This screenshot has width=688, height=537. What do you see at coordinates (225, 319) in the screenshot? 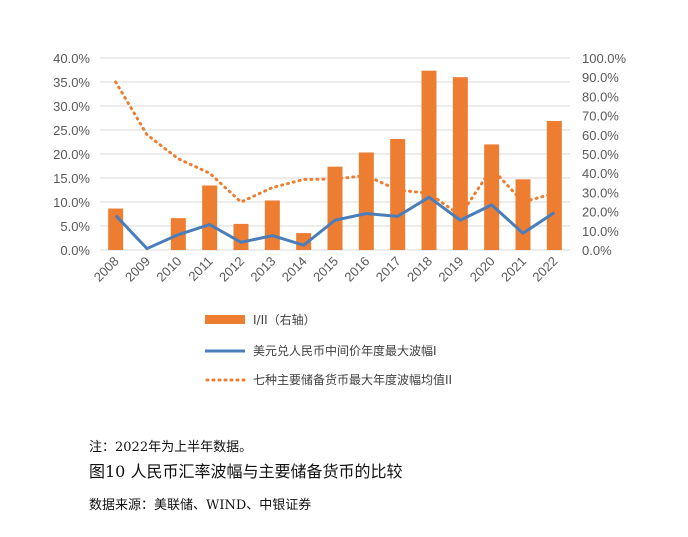
I see `legend-swatch-bar` at bounding box center [225, 319].